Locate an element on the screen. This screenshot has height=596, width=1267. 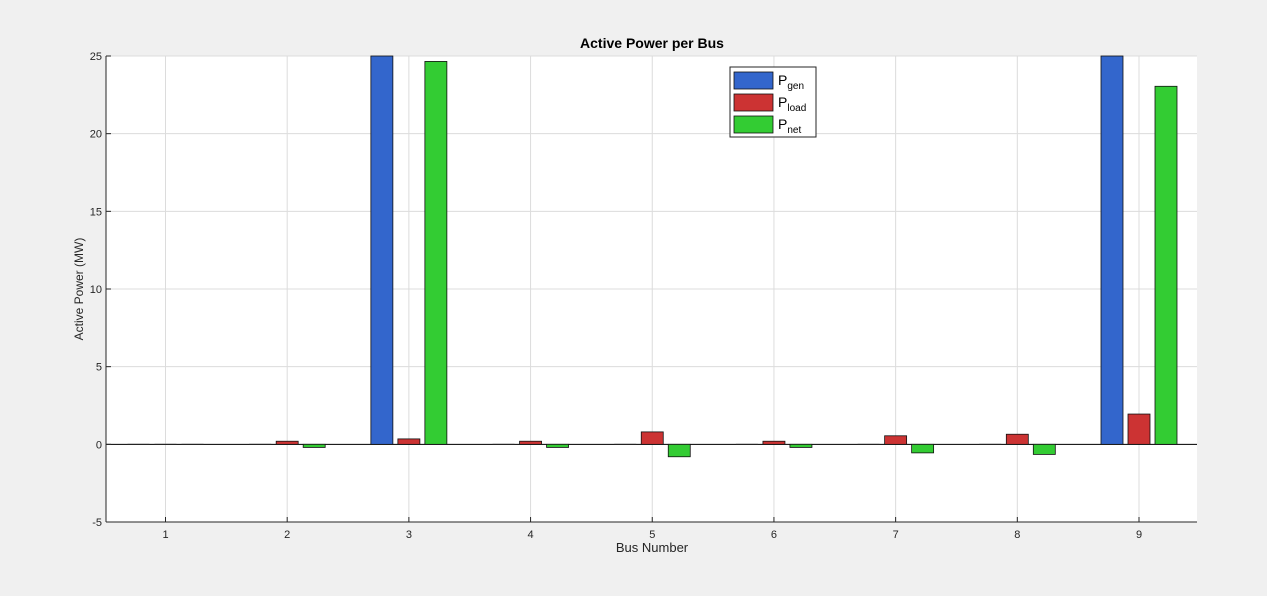
x-axis-label: Bus Number is located at coordinates (652, 547).